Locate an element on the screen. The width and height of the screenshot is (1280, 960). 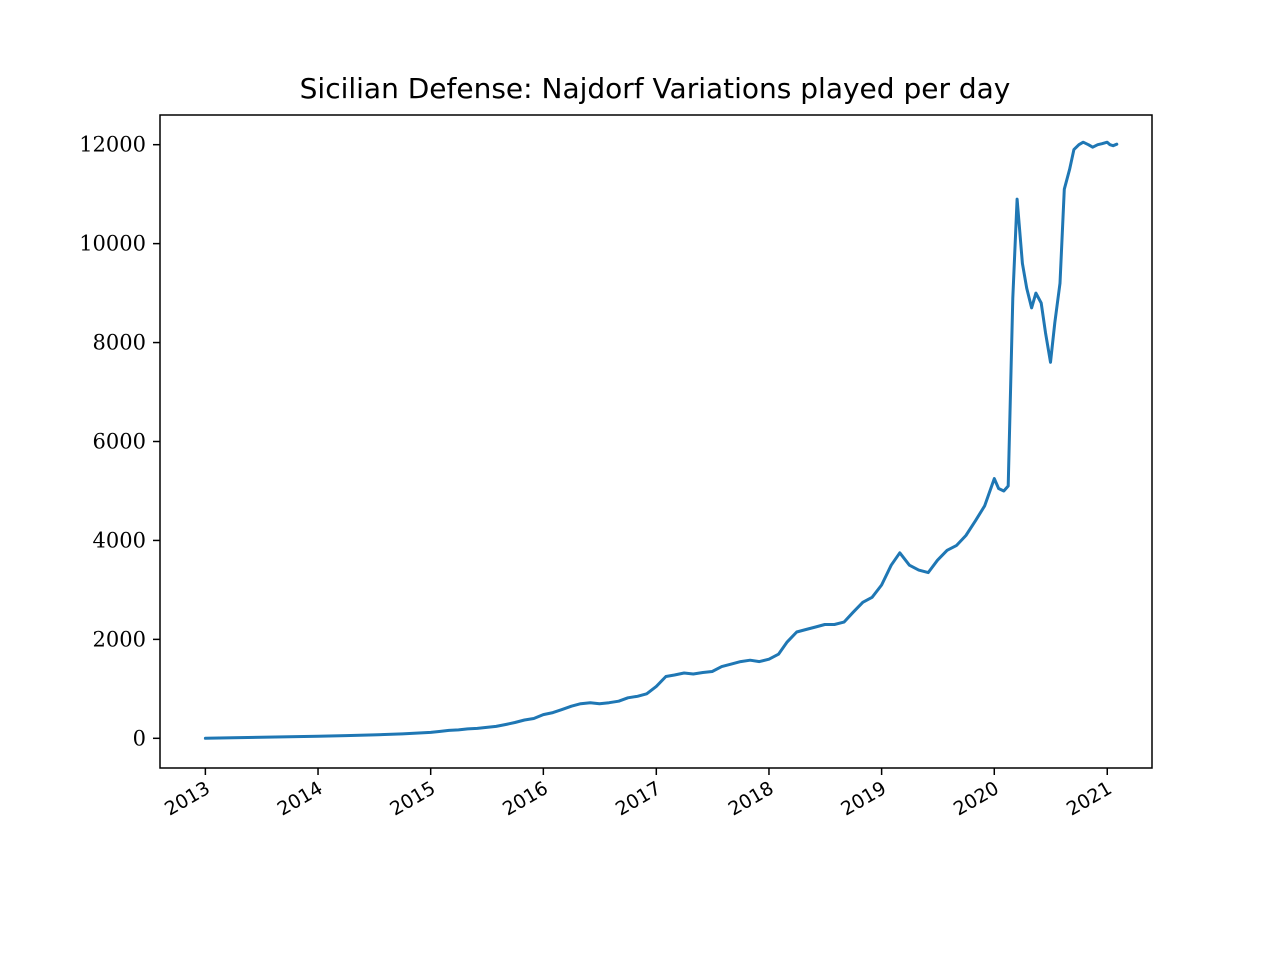
y-axis-ticks: 0 2000 4000 6000 8000 10000 12000 is located at coordinates (119, 441).